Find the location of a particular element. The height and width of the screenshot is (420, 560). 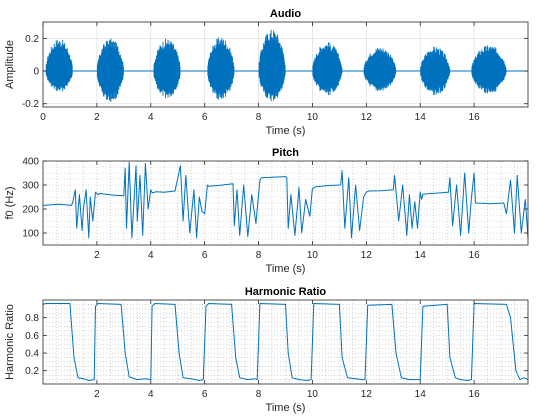

y-tick-label: 0 is located at coordinates (36, 72).